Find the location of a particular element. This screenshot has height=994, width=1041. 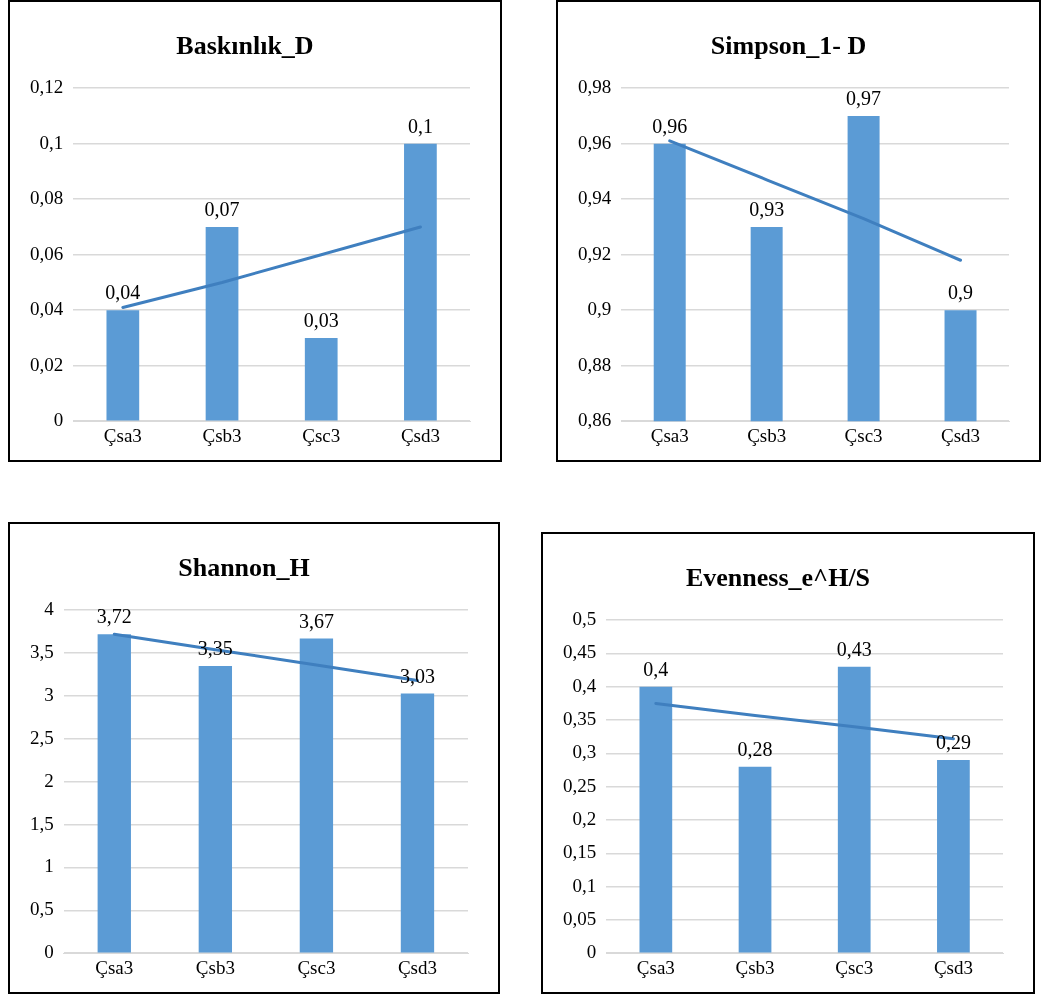

y-tick-label: 0,96 is located at coordinates (595, 142).